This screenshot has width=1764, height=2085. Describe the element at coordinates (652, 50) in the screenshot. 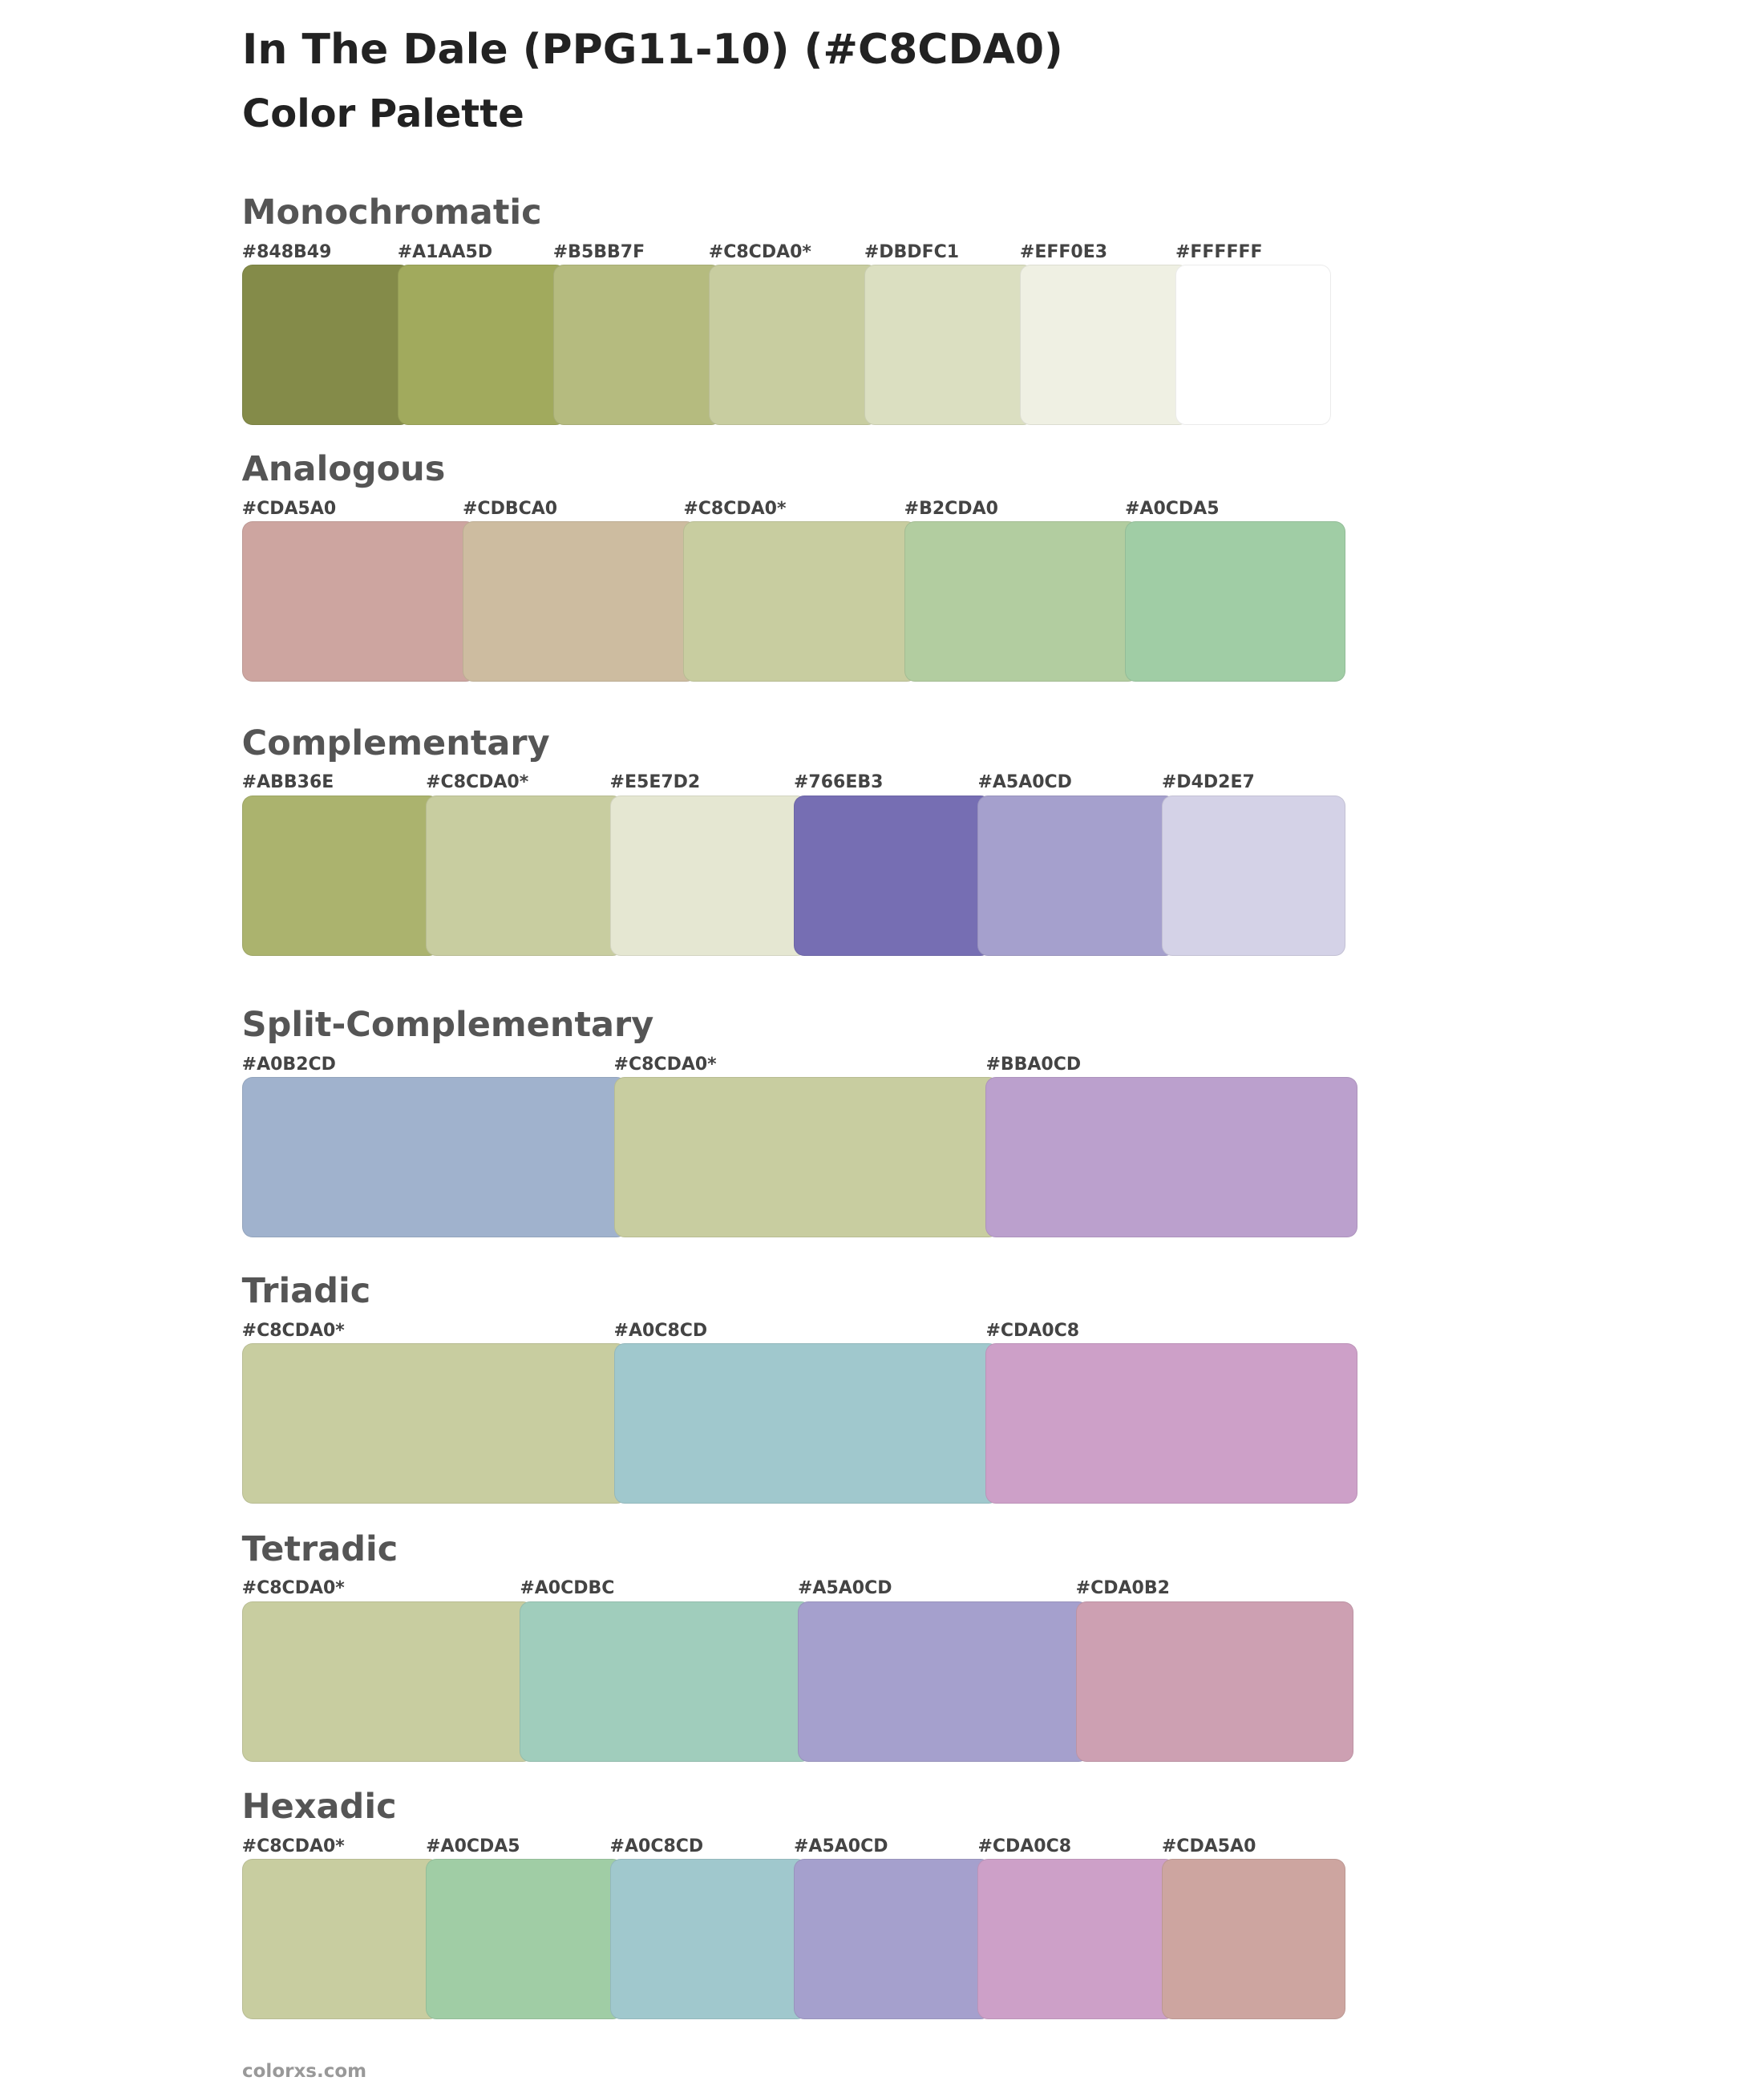

I see `page-title: In The Dale (PPG11-10) (#C8CDA0)` at that location.